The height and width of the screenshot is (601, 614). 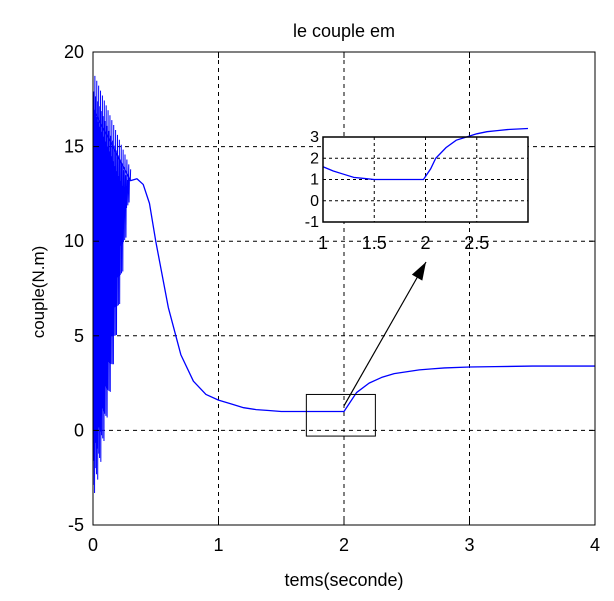 I want to click on x-tick-label: 2, so click(x=344, y=545).